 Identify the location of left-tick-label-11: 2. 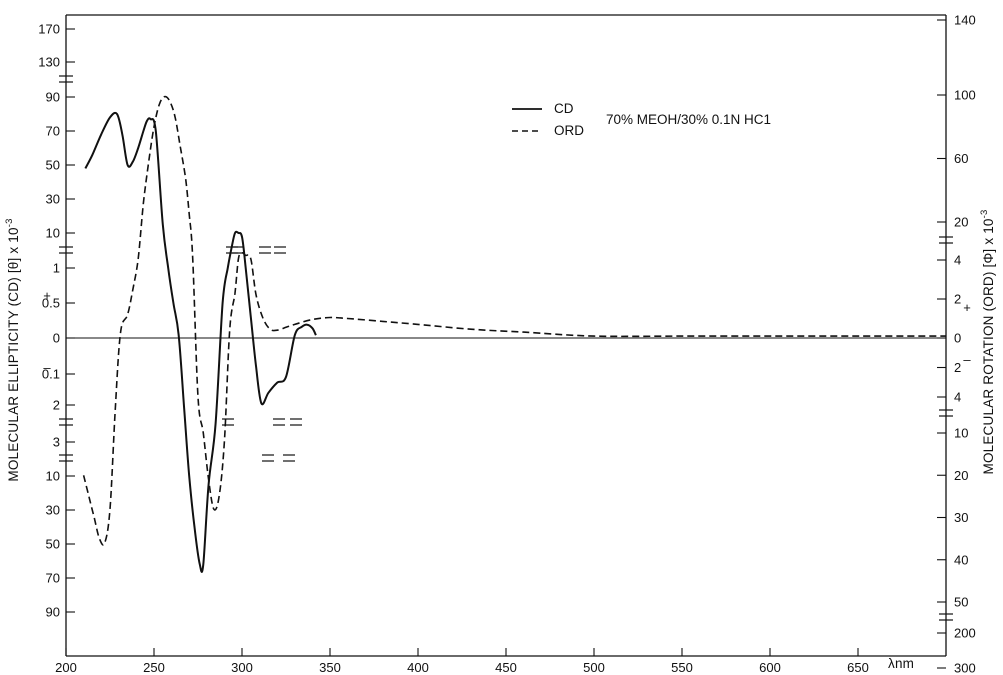
(56, 405).